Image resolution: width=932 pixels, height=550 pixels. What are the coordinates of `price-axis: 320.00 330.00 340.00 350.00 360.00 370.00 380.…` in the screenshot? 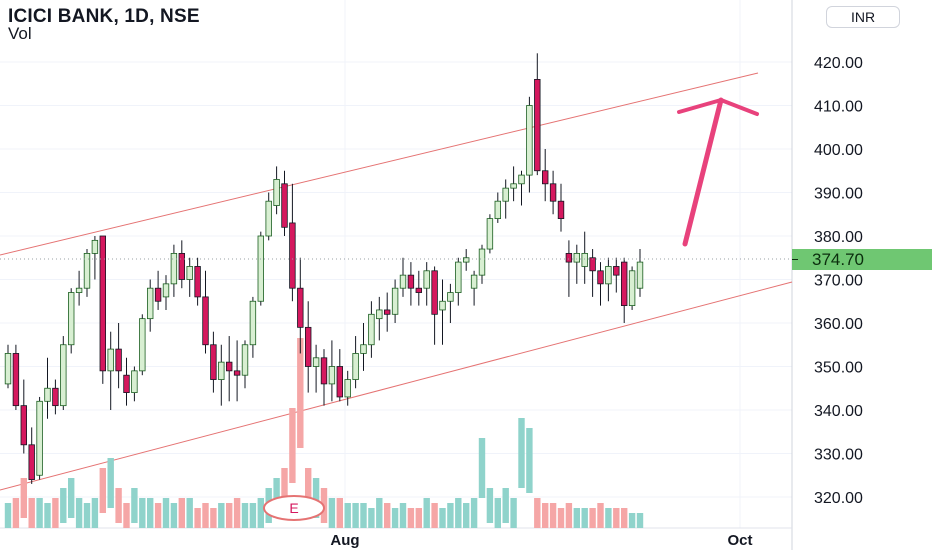 It's located at (838, 281).